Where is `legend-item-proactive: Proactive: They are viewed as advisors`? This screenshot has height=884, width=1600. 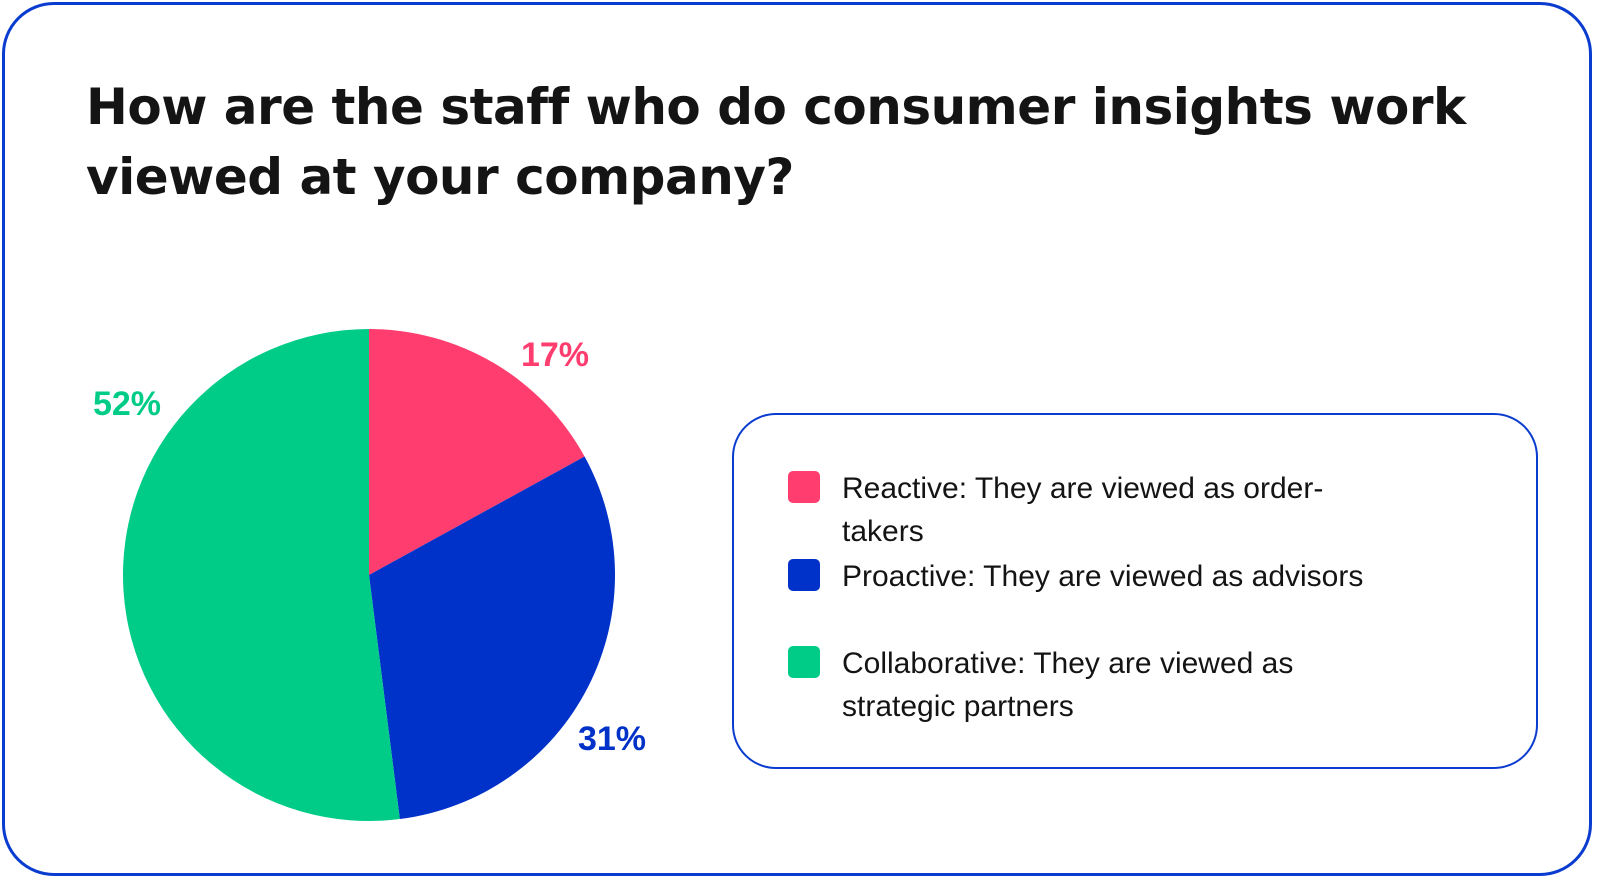 legend-item-proactive: Proactive: They are viewed as advisors is located at coordinates (1095, 576).